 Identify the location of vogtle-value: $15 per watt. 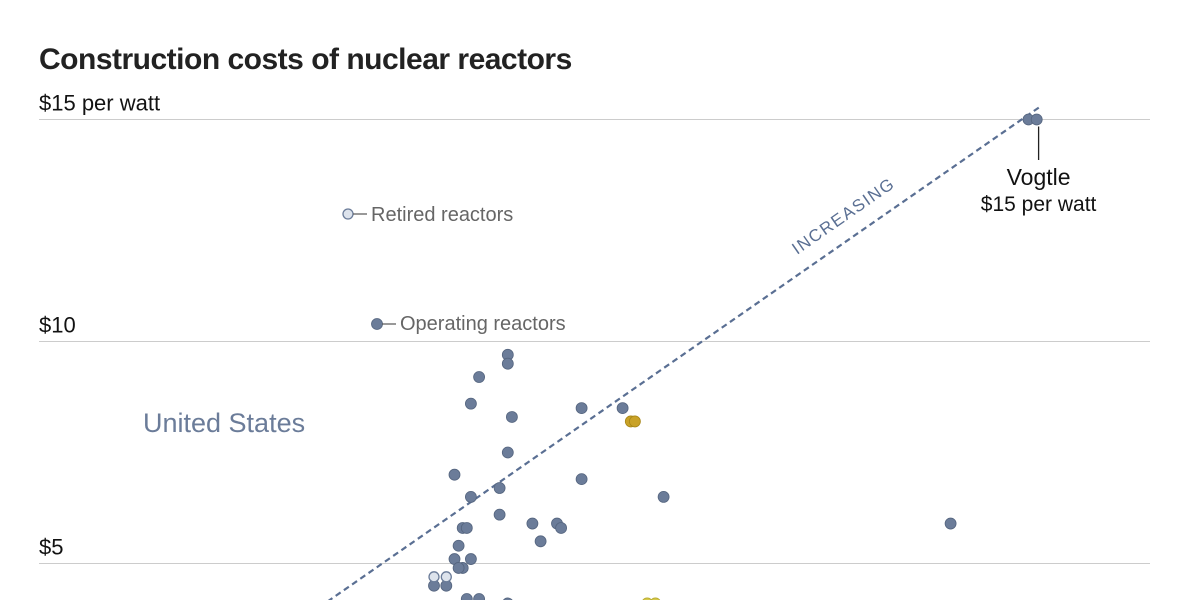
(1039, 204).